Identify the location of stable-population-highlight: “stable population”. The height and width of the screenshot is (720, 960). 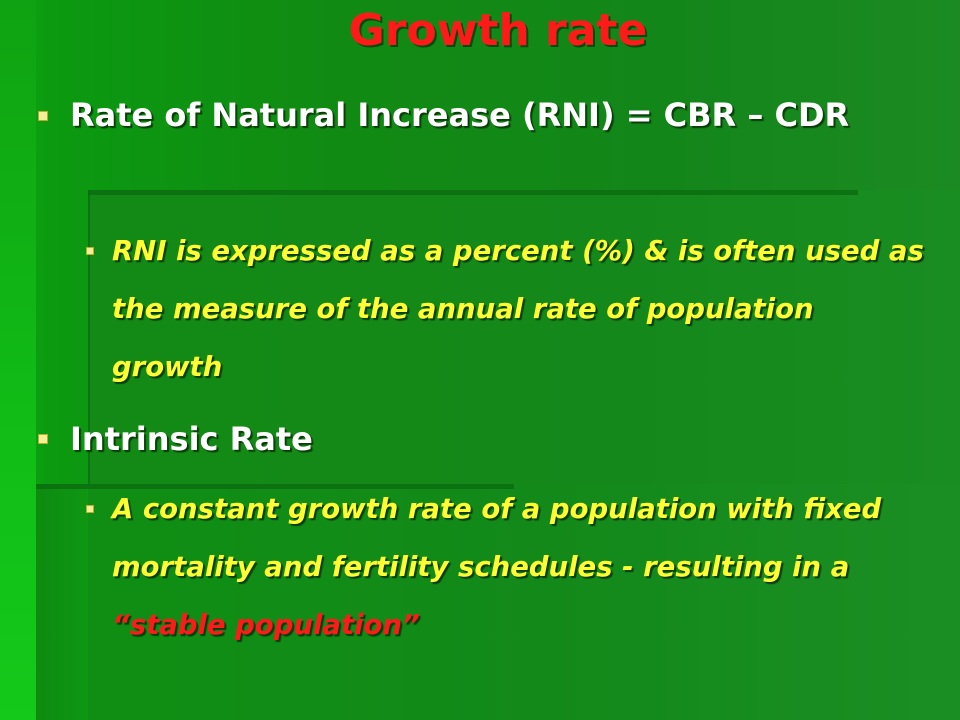
(266, 625).